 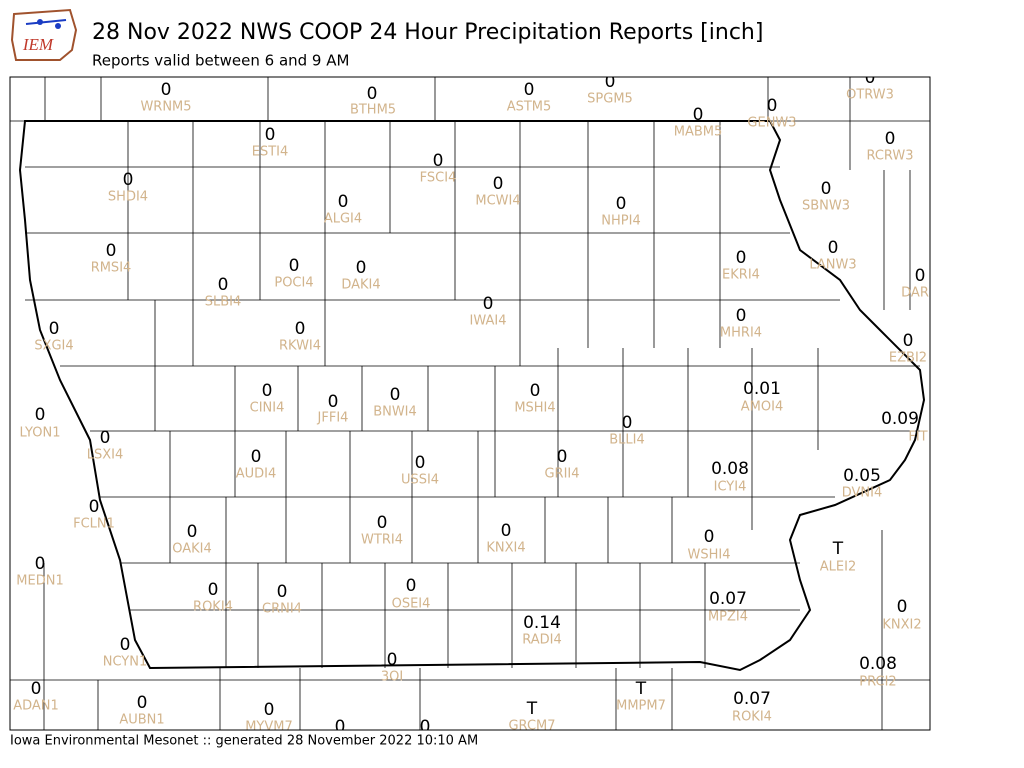 I want to click on station-value: 0.09, so click(x=900, y=419).